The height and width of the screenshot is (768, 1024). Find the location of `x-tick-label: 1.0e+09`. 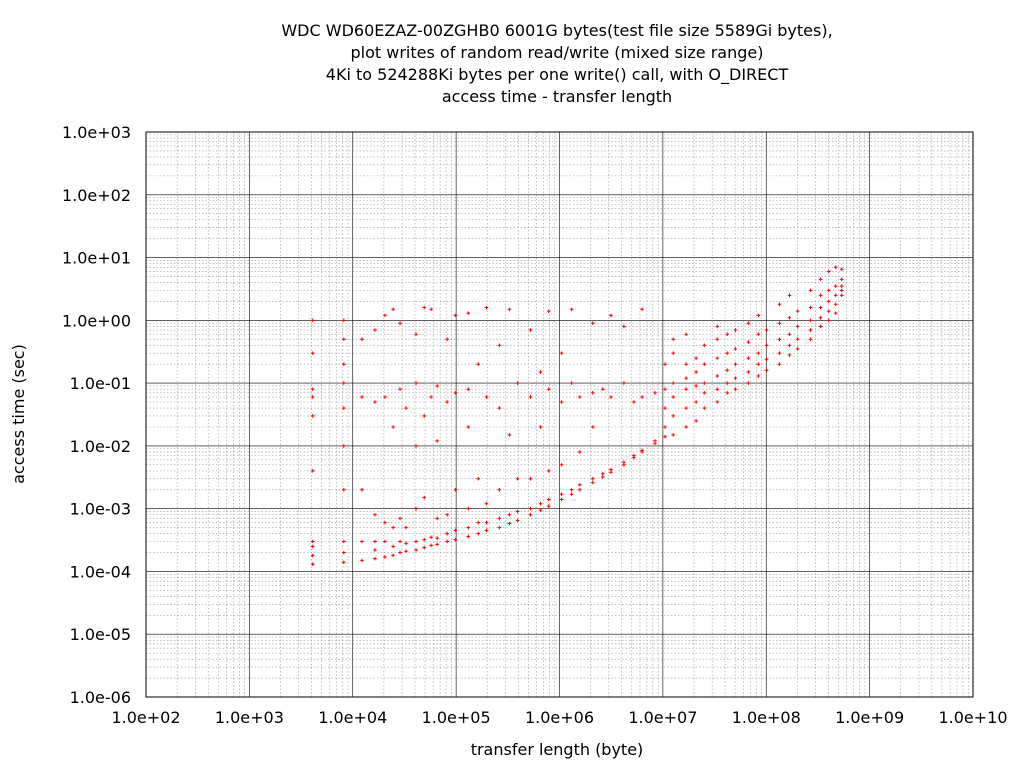

x-tick-label: 1.0e+09 is located at coordinates (869, 717).